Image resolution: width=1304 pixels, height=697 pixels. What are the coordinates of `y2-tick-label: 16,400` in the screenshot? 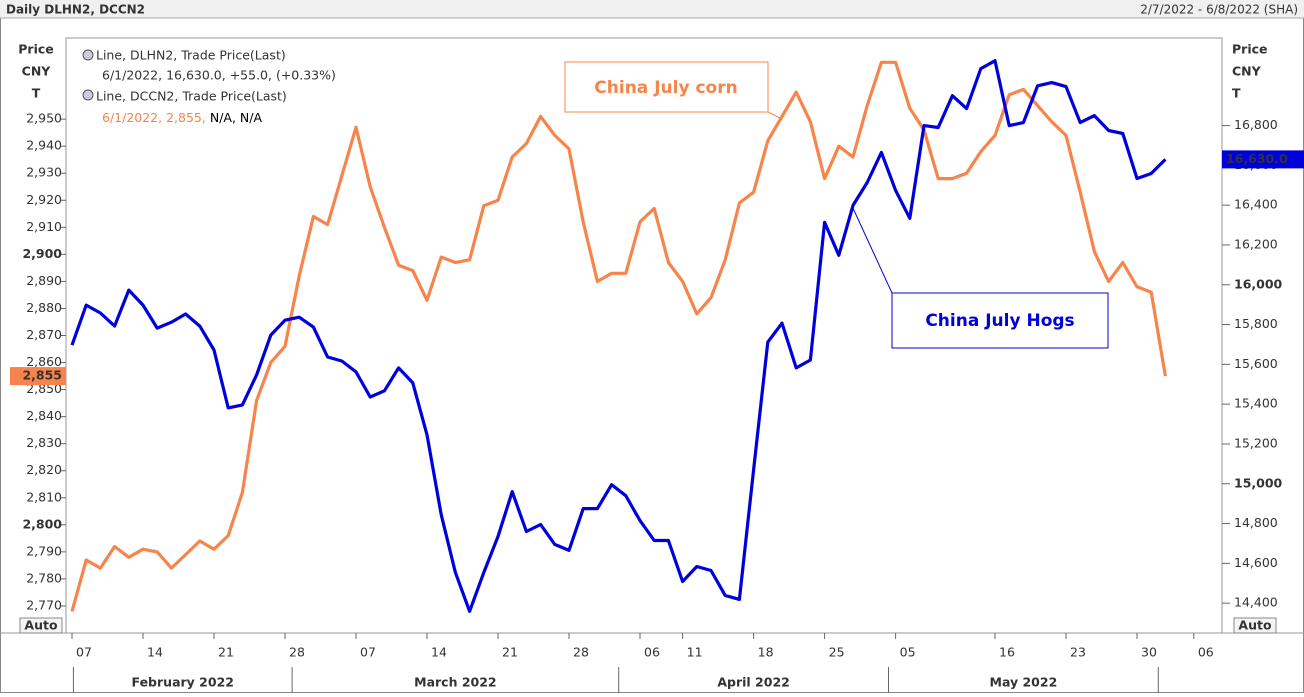 It's located at (1256, 204).